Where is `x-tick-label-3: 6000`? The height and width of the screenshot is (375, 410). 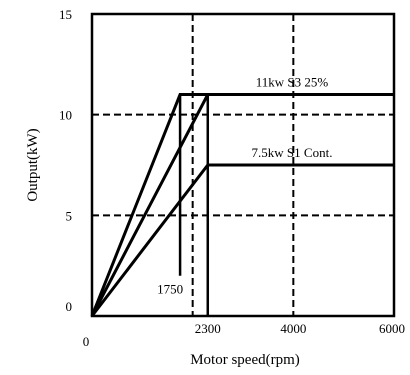
x-tick-label-3: 6000 is located at coordinates (392, 328).